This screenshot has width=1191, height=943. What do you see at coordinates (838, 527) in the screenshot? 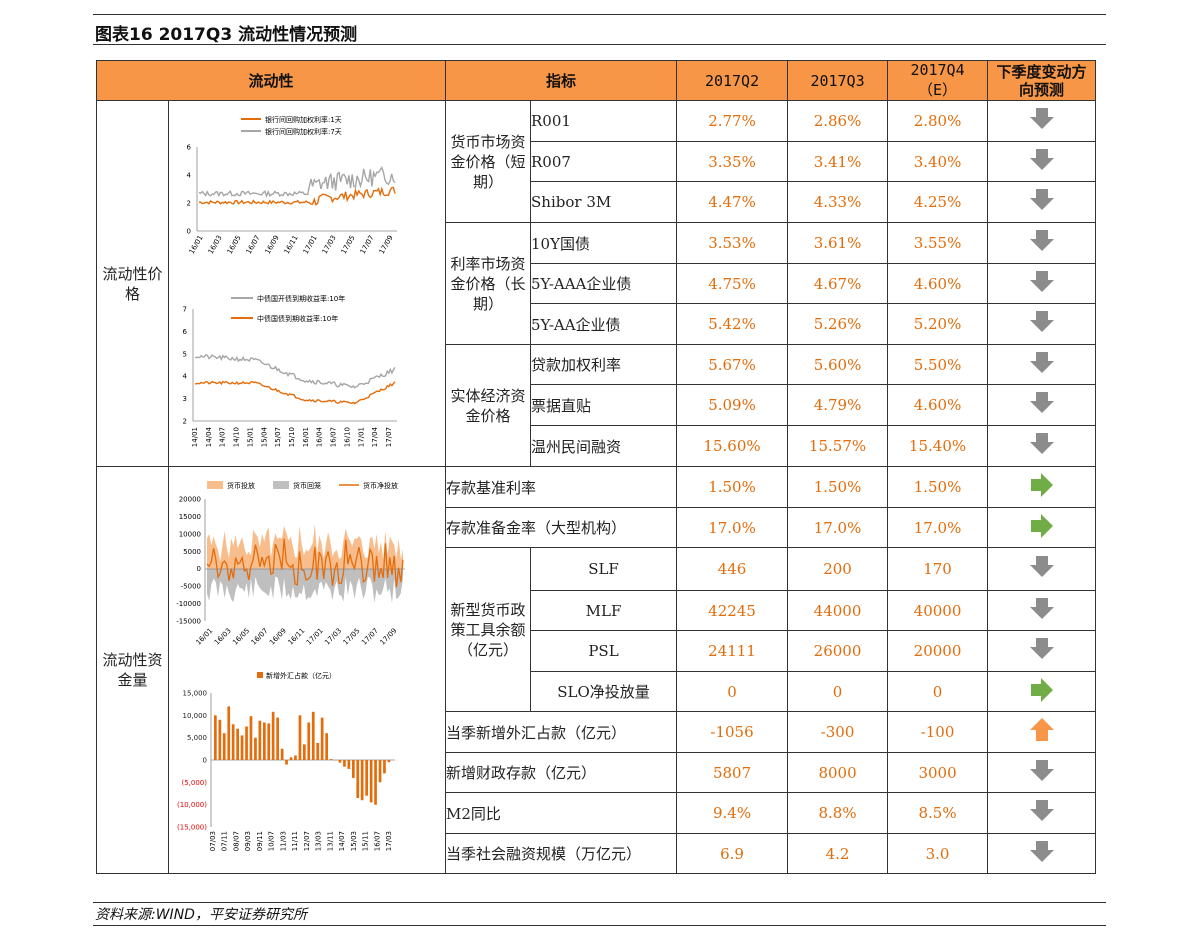
I see `value-2017q3: 17.0%` at bounding box center [838, 527].